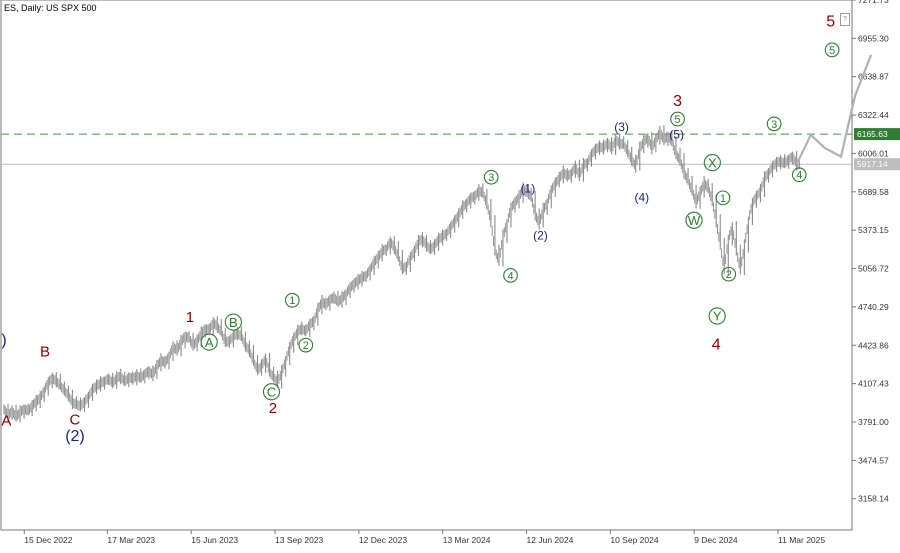 The image size is (900, 553). I want to click on wave-label: (4), so click(642, 198).